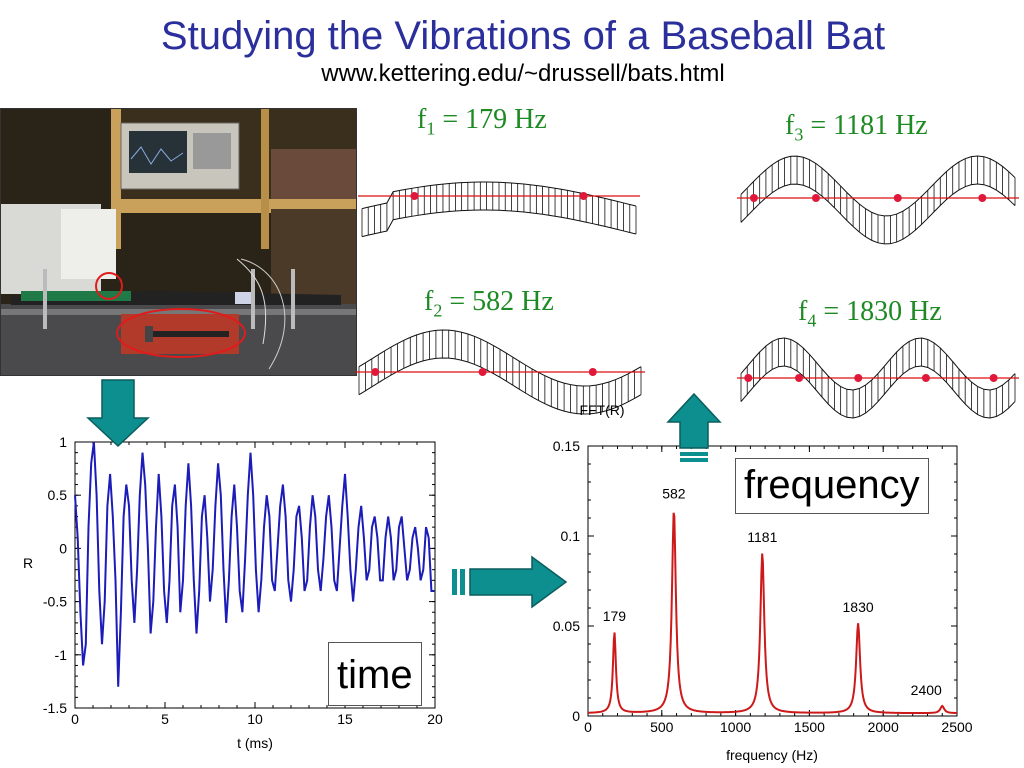 The width and height of the screenshot is (1024, 768). Describe the element at coordinates (566, 626) in the screenshot. I see `y-tick-label: 0.05` at that location.